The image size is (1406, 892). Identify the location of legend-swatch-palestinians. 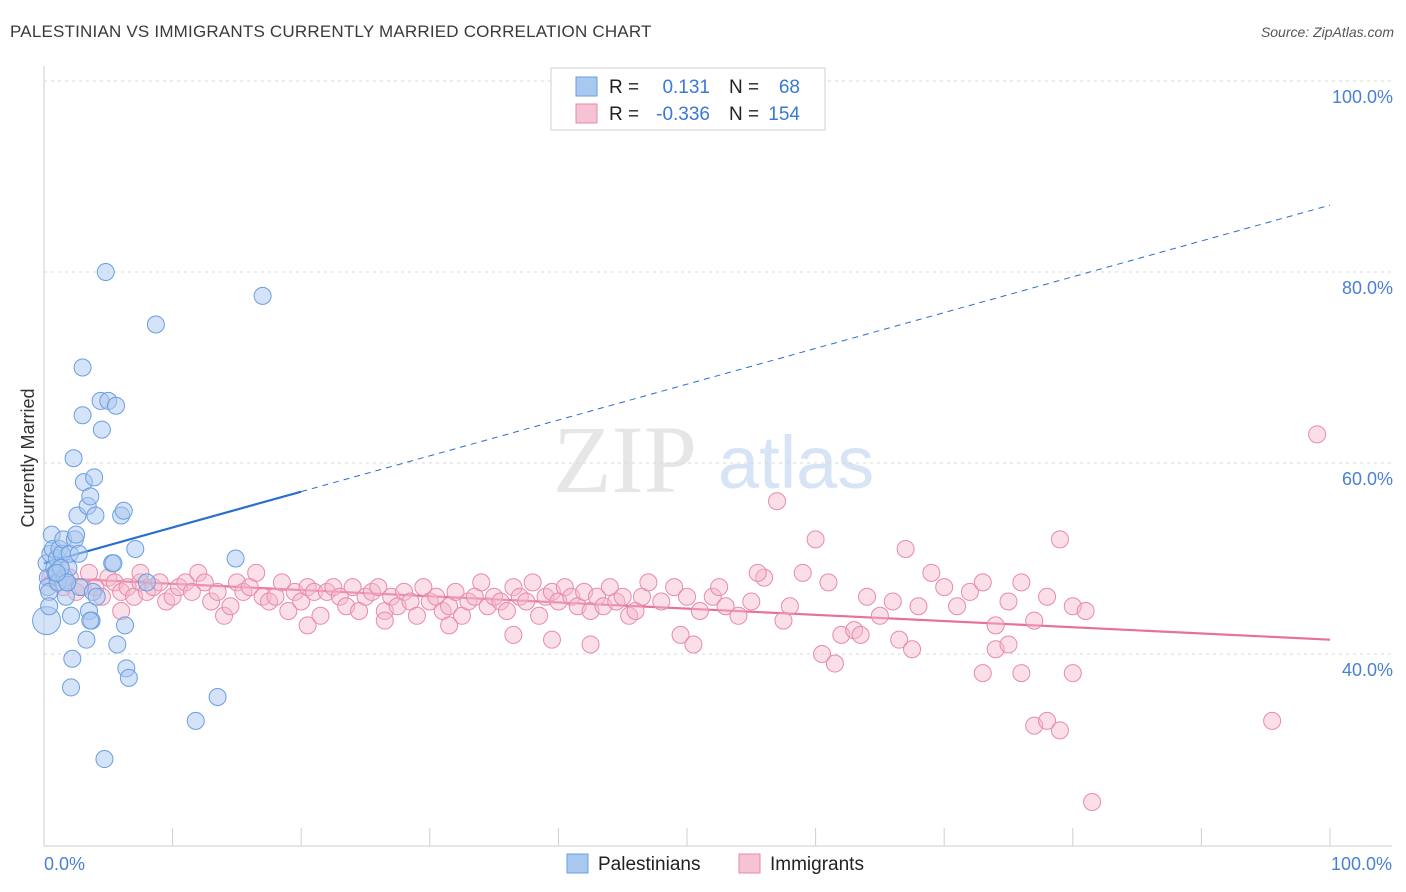
(586, 86).